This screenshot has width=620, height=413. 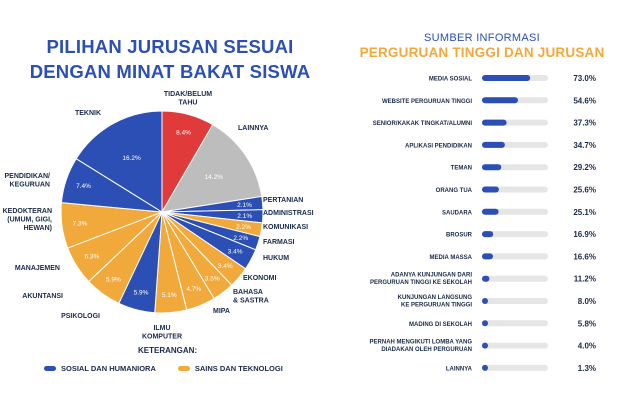 I want to click on legend-swatch-sains, so click(x=183, y=368).